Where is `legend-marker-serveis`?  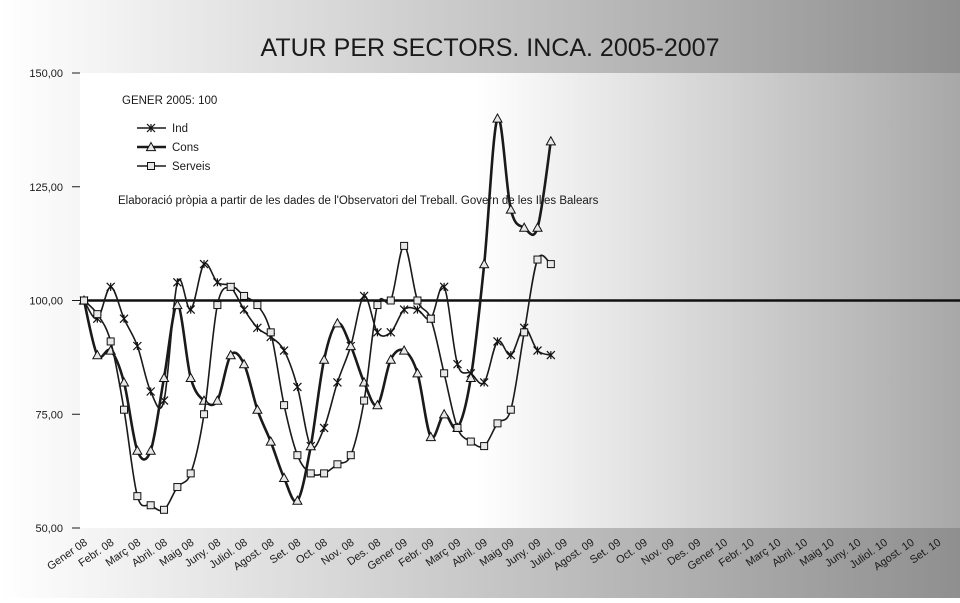
legend-marker-serveis is located at coordinates (151, 166).